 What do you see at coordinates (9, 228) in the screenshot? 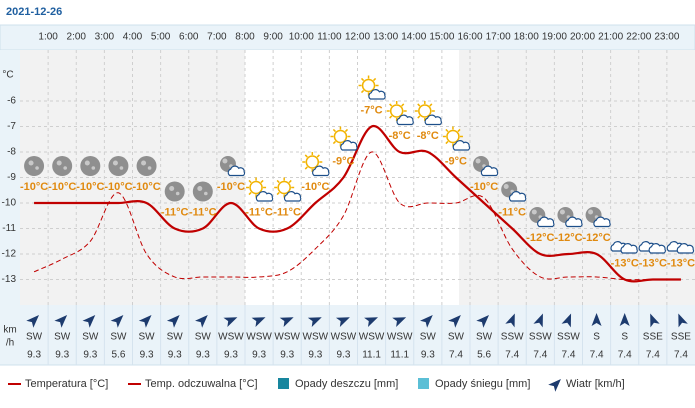
I see `y-tick-label: -11` at bounding box center [9, 228].